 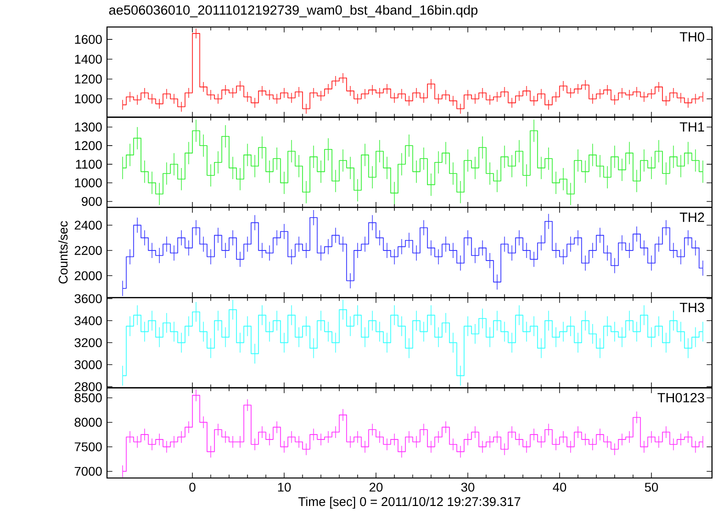 What do you see at coordinates (88, 397) in the screenshot?
I see `y-tick-label: 8500` at bounding box center [88, 397].